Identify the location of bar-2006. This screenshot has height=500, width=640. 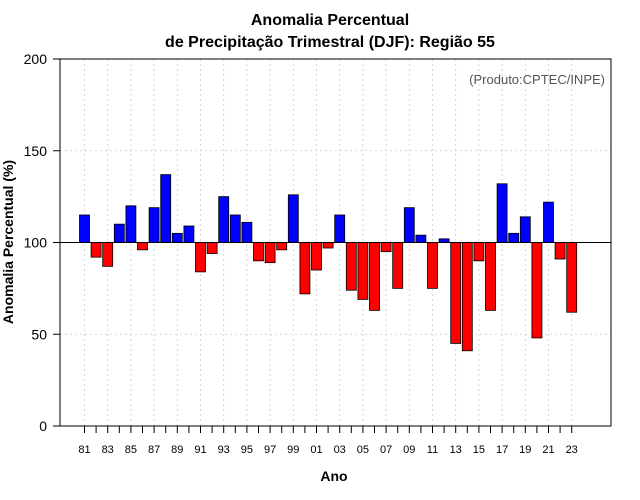
(374, 276).